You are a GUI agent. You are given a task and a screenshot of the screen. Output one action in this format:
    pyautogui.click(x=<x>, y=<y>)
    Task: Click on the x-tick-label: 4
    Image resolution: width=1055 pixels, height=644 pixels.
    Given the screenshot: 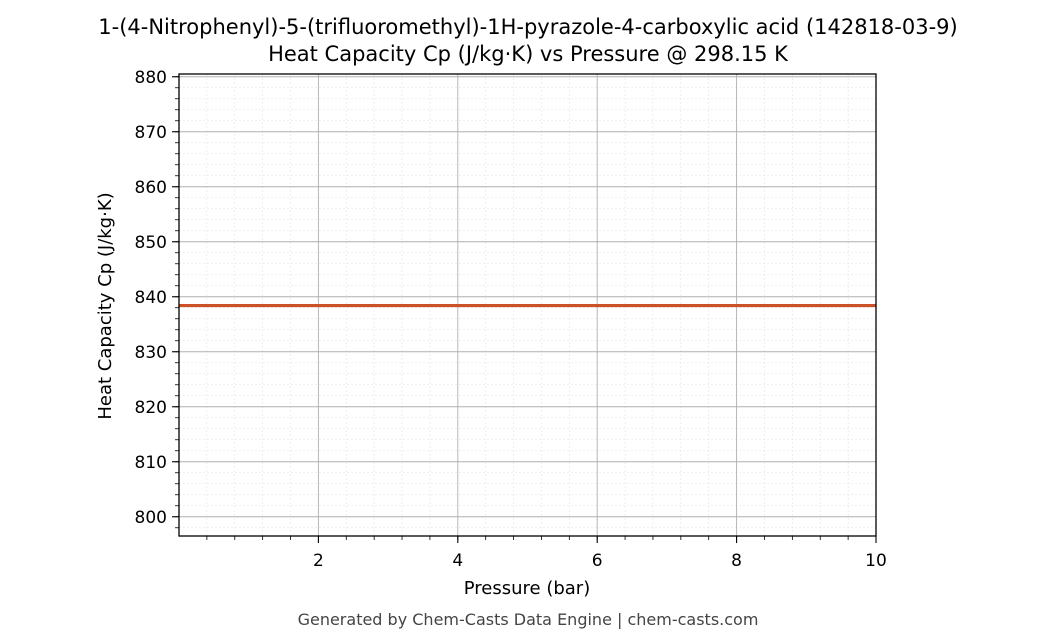 What is the action you would take?
    pyautogui.click(x=457, y=561)
    